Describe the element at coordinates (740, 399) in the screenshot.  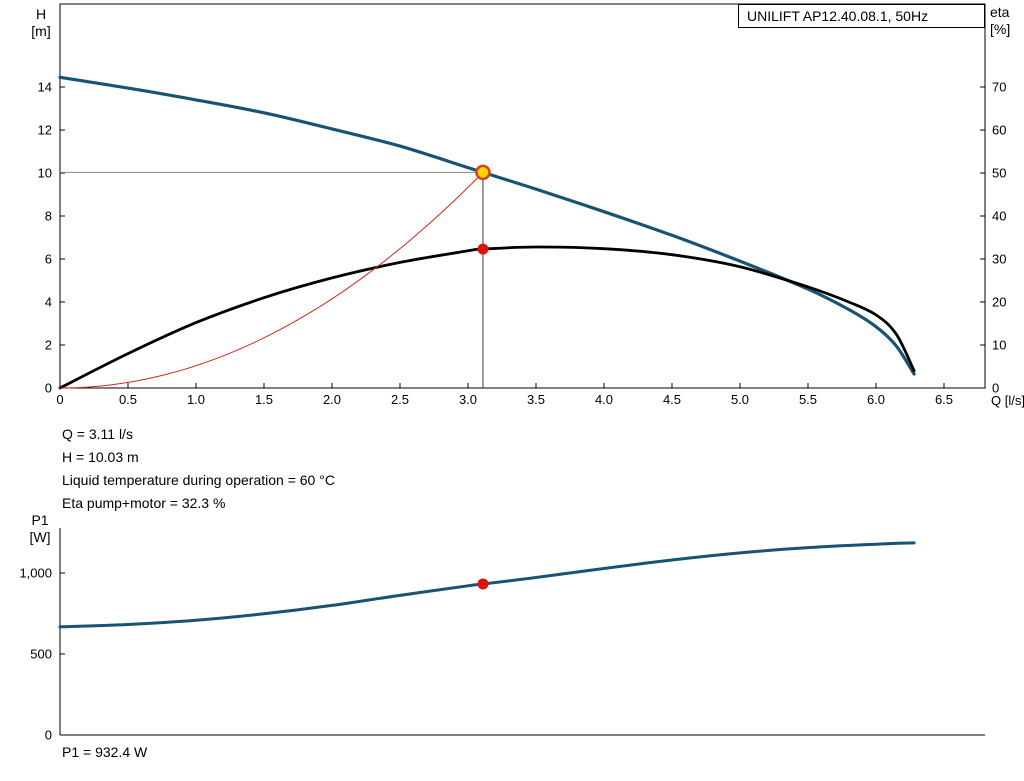
I see `x-tick-label: 5.0` at that location.